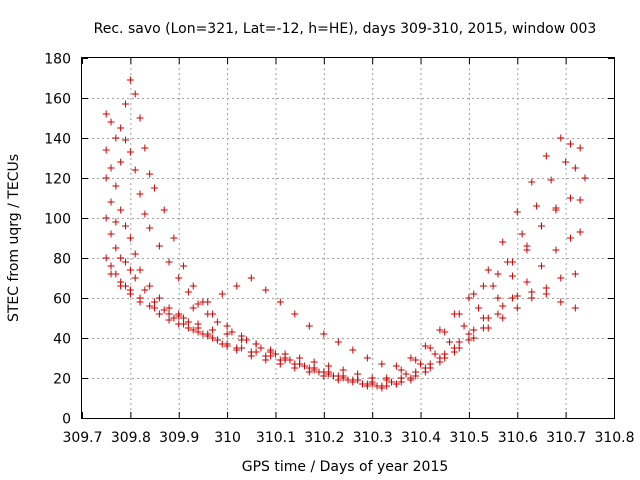 The height and width of the screenshot is (480, 640). I want to click on y-tick-label: 60, so click(62, 300).